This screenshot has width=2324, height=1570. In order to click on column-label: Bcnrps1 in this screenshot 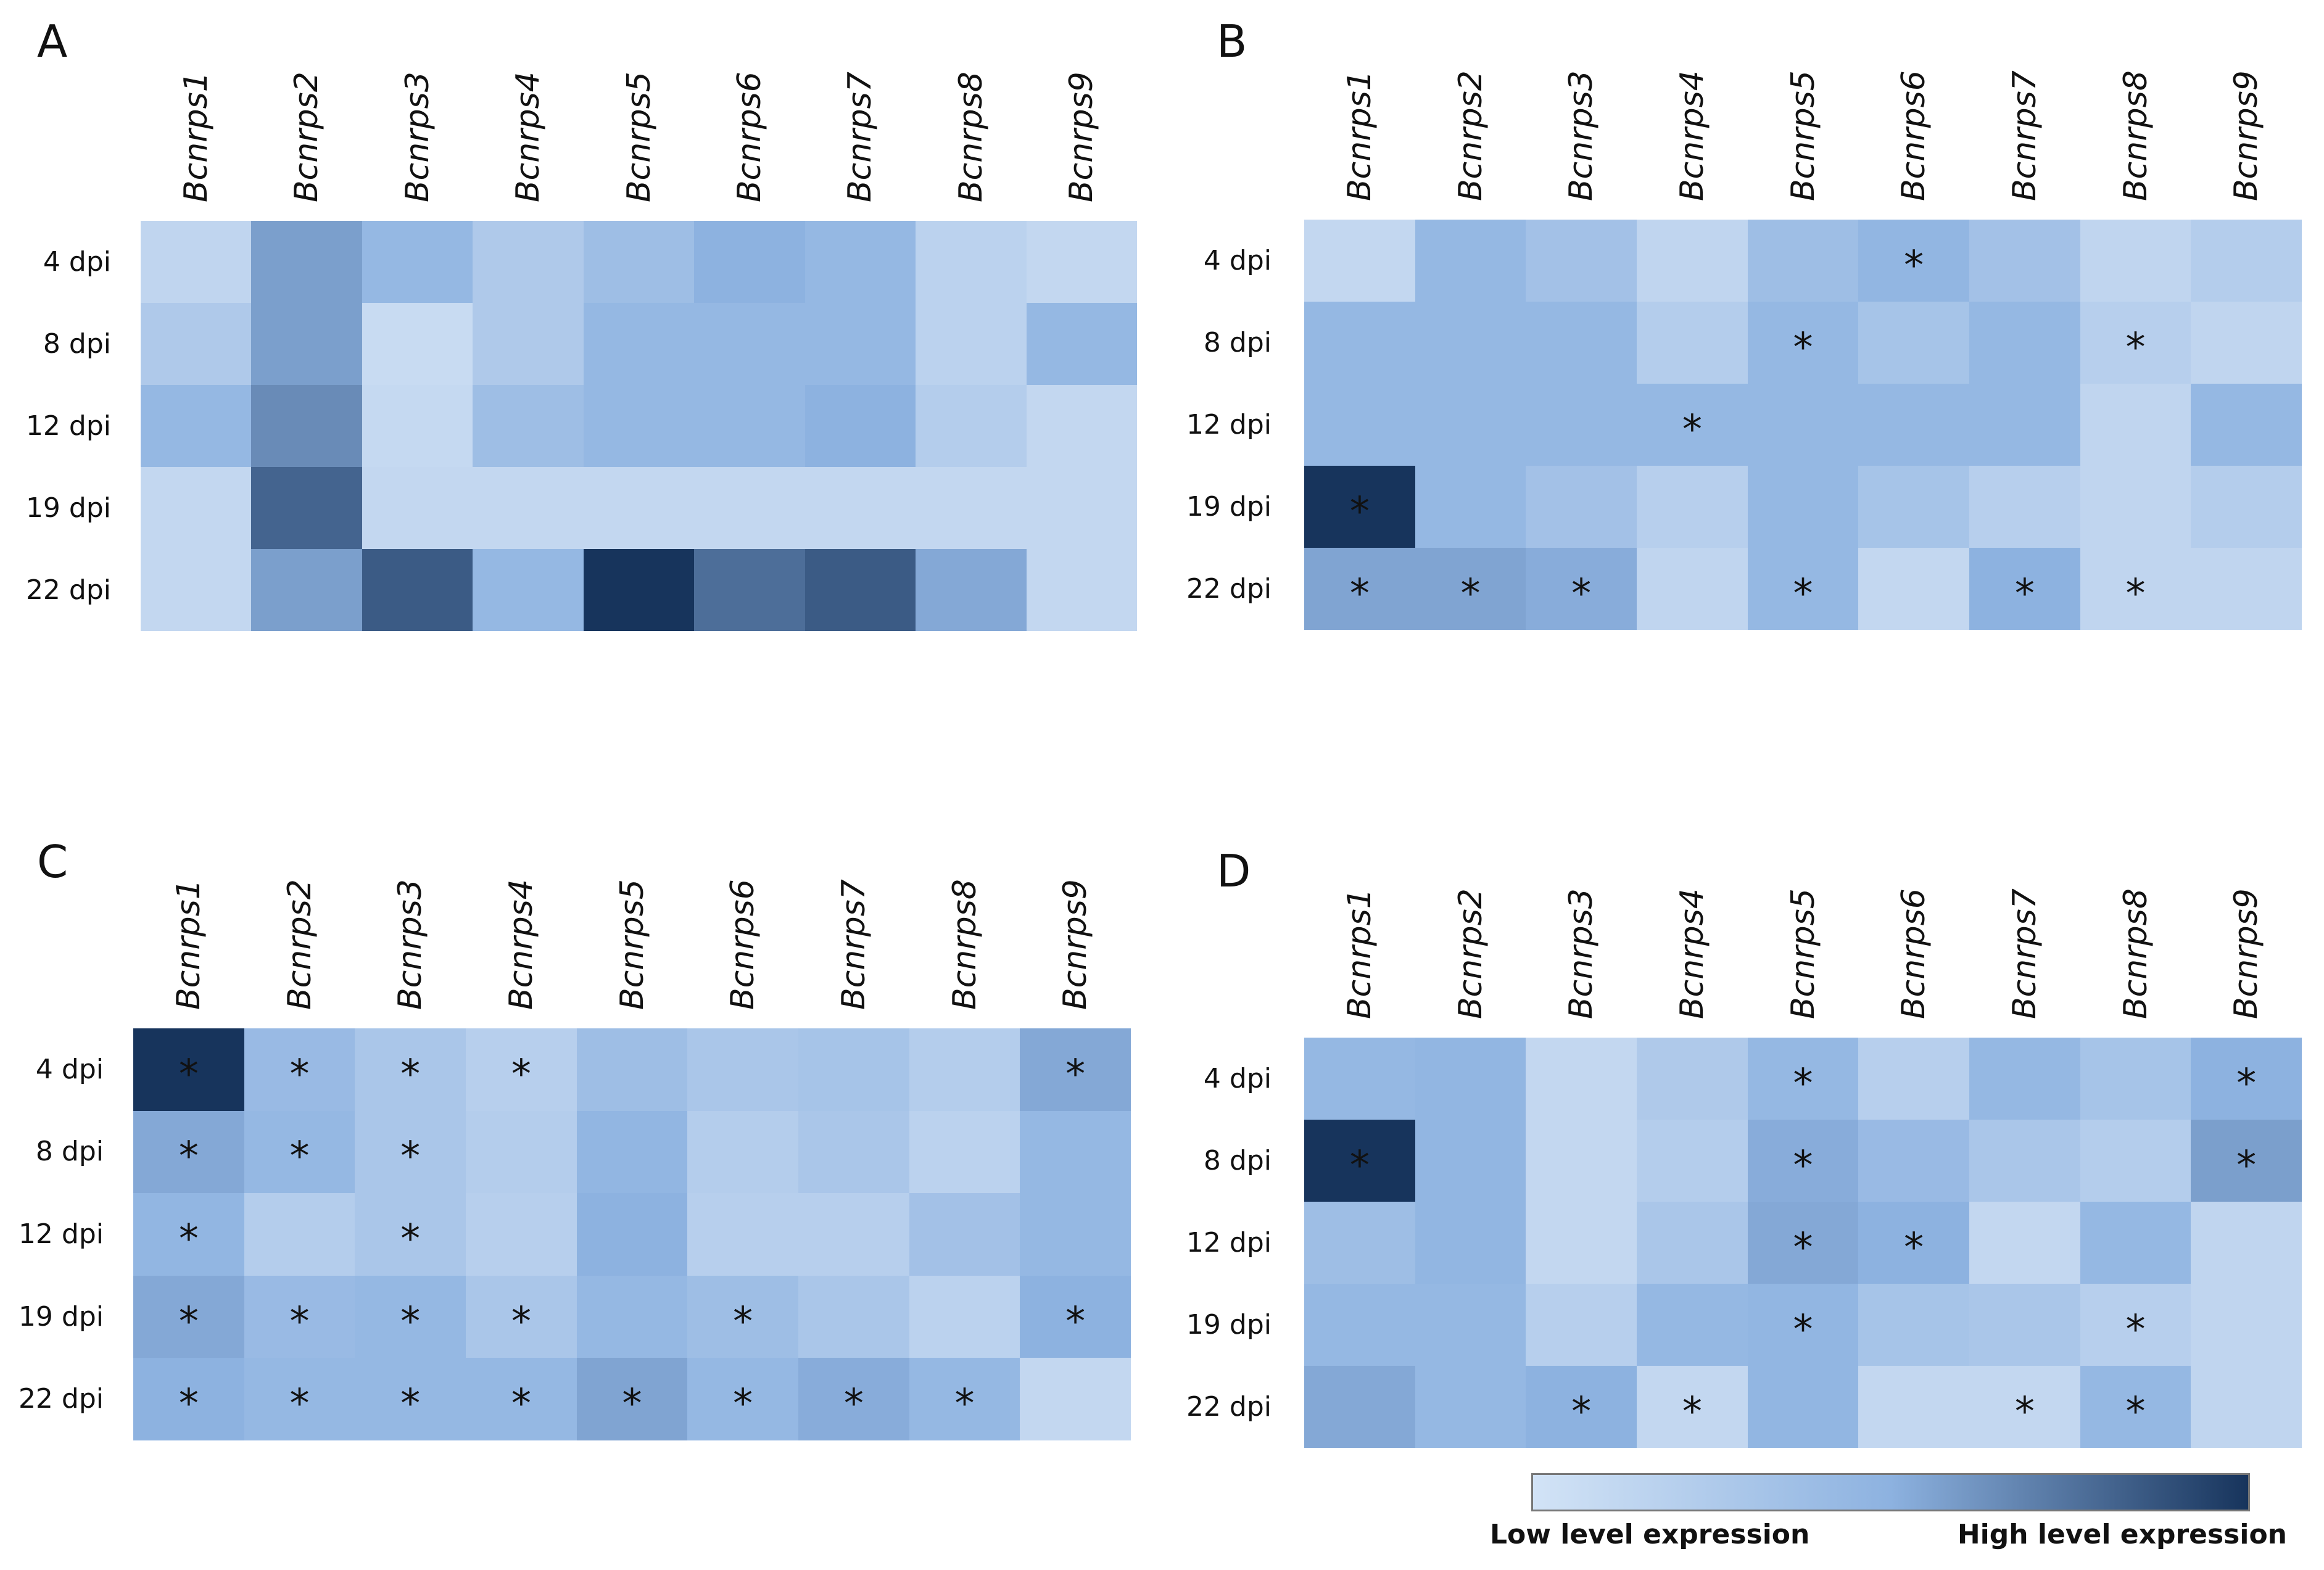, I will do `click(189, 944)`.